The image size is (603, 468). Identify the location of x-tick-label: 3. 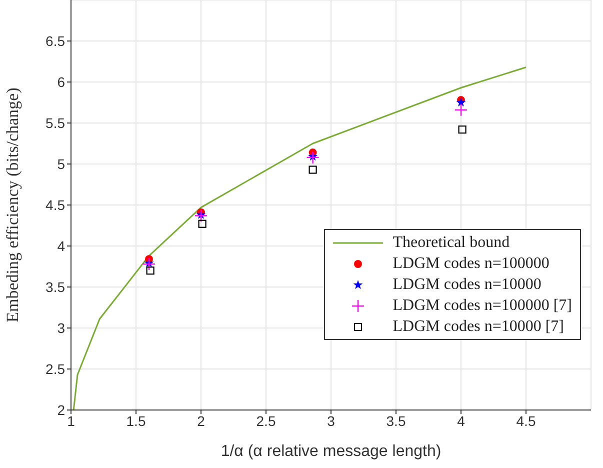
(331, 420).